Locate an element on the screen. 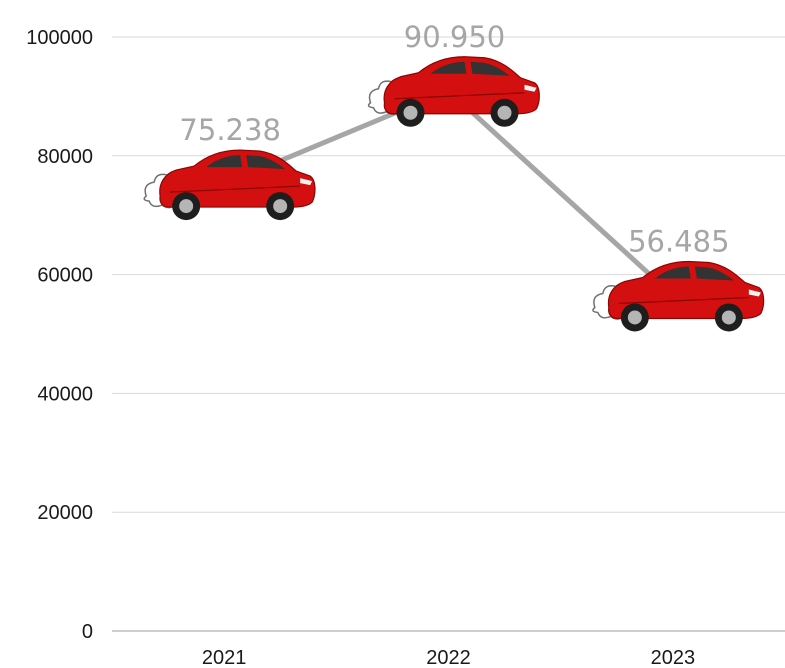 The width and height of the screenshot is (785, 668). x-axis: 2021 2022 2023 is located at coordinates (448, 649).